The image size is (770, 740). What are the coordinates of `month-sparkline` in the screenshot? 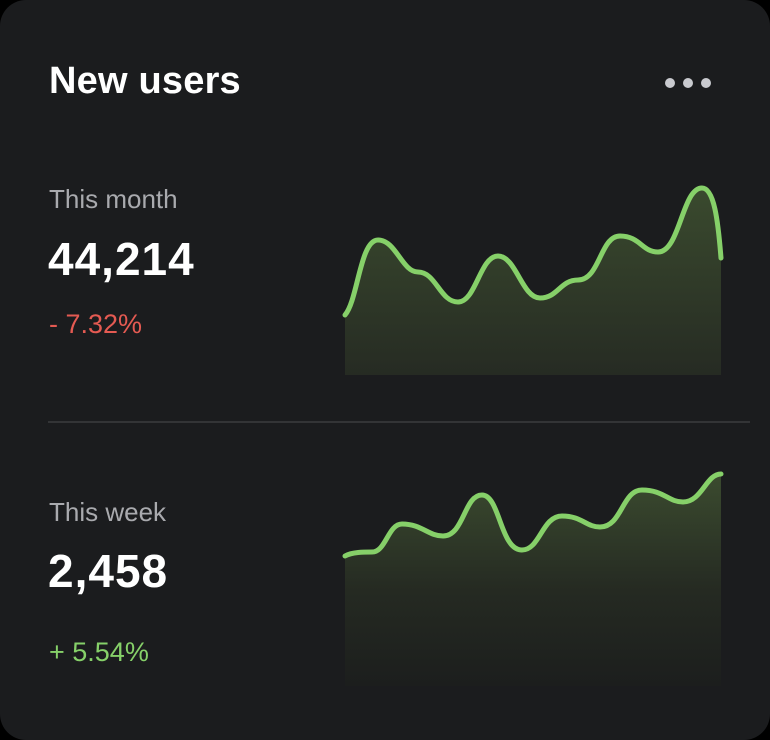 It's located at (533, 280).